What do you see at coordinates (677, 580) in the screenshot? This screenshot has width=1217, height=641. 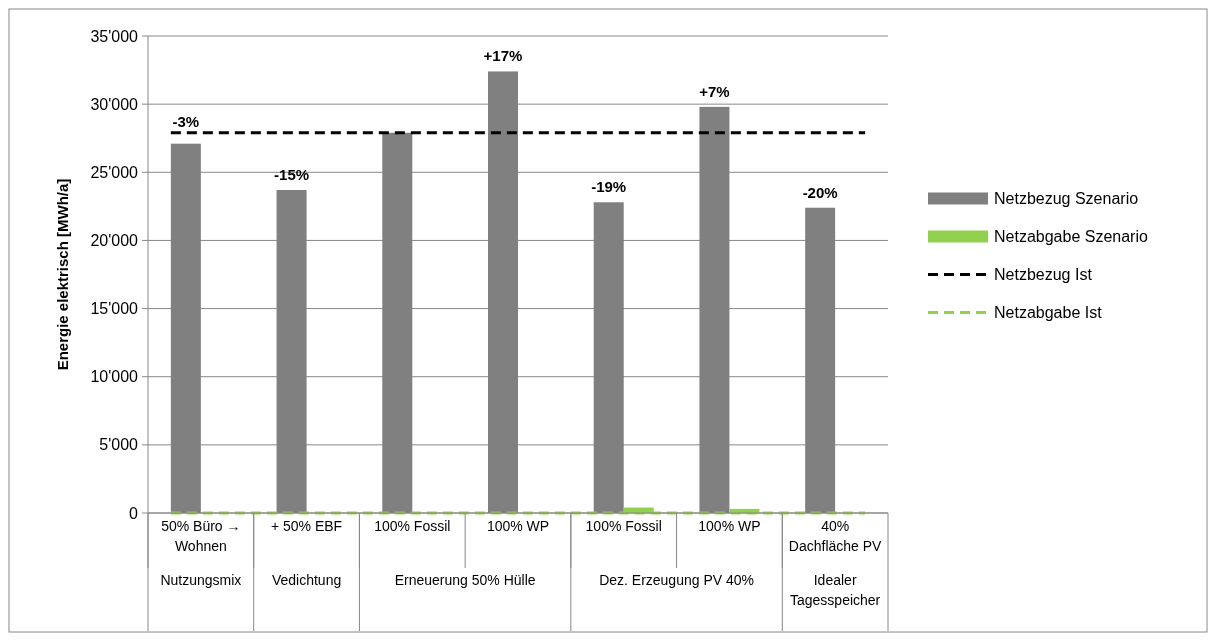 I see `text: Dez. Erzeugung PV 40%` at bounding box center [677, 580].